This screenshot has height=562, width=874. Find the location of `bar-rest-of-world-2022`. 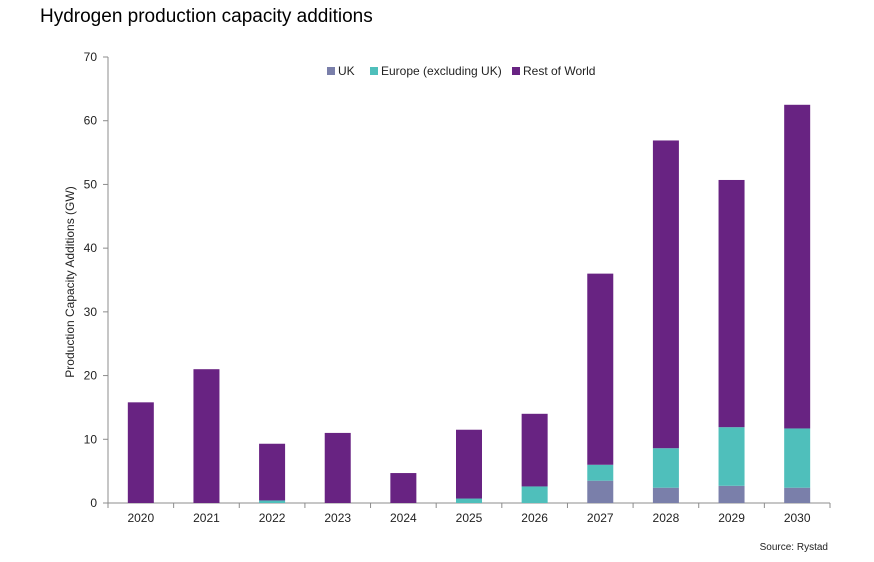

bar-rest-of-world-2022 is located at coordinates (272, 472).